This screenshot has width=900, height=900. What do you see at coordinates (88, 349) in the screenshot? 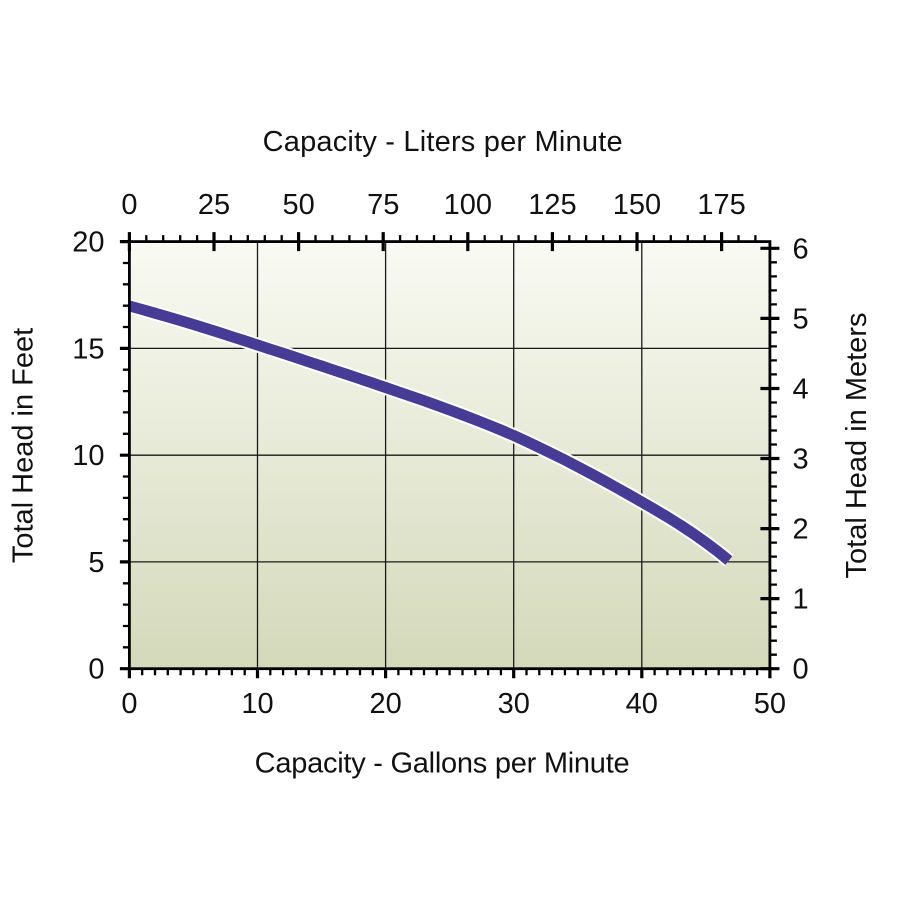
I see `svg-text: 15` at bounding box center [88, 349].